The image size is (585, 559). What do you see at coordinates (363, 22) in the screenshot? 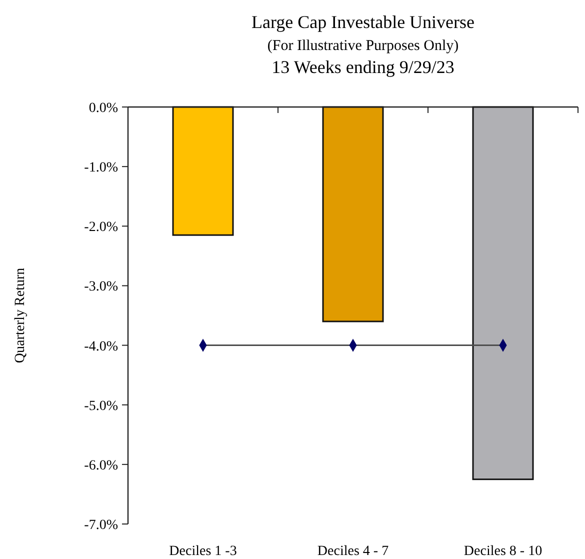
I see `chart-title: Large Cap Investable Universe` at bounding box center [363, 22].